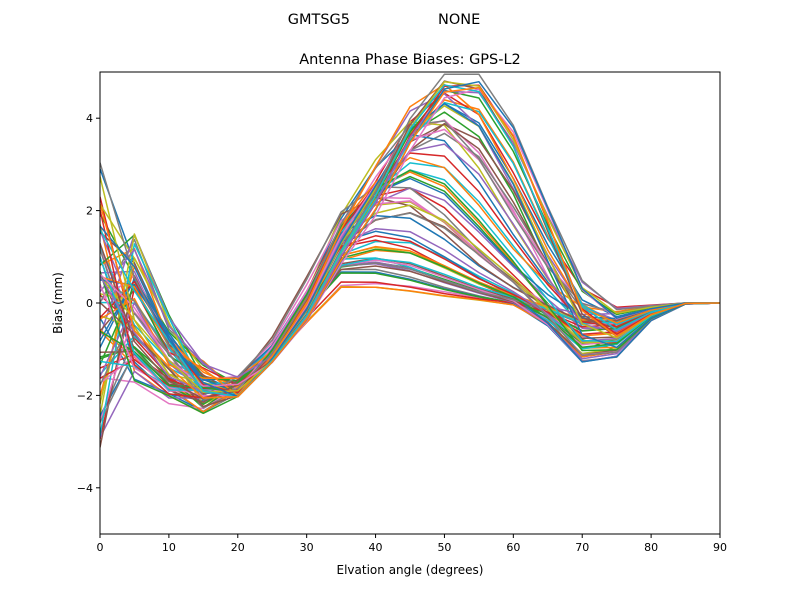 Image resolution: width=800 pixels, height=600 pixels. Describe the element at coordinates (410, 60) in the screenshot. I see `chart-title: Antenna Phase Biases: GPS-L2` at that location.